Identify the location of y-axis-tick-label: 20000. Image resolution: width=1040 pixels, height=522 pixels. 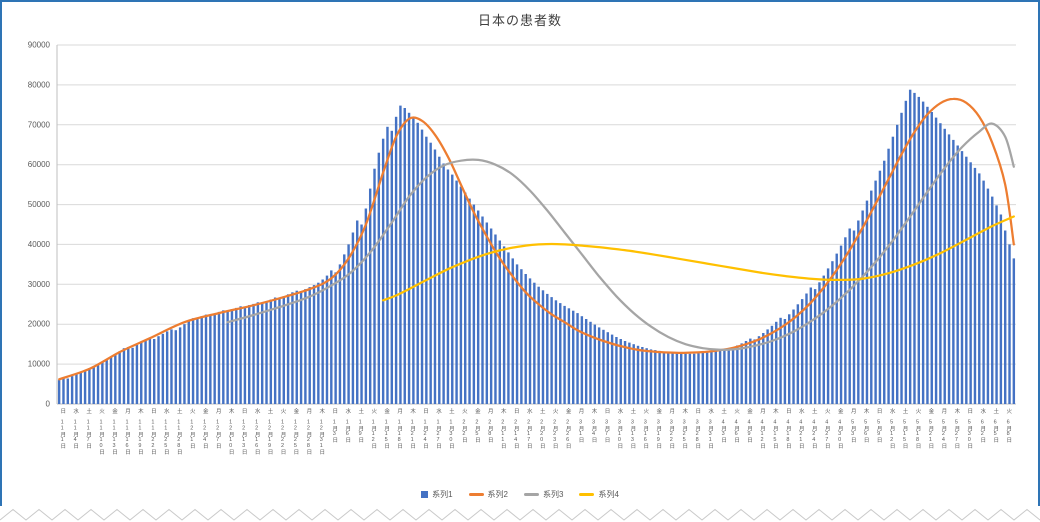
(39, 324).